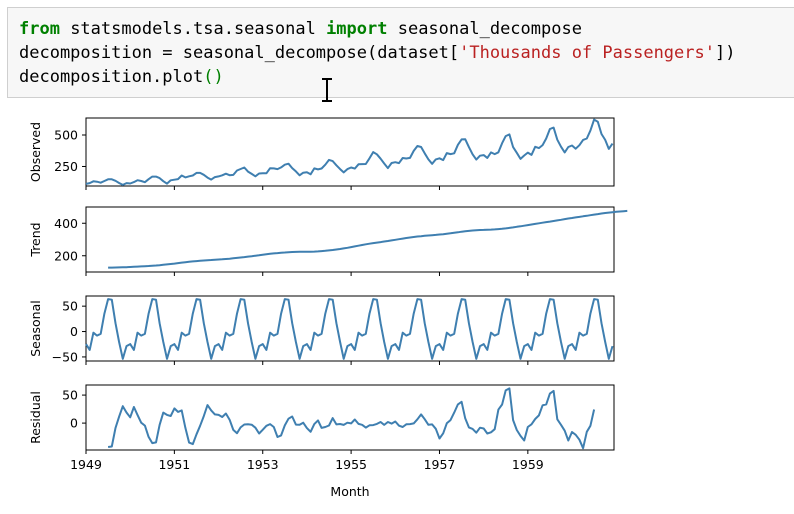 Image resolution: width=794 pixels, height=514 pixels. Describe the element at coordinates (725, 53) in the screenshot. I see `closing-text: ])` at that location.